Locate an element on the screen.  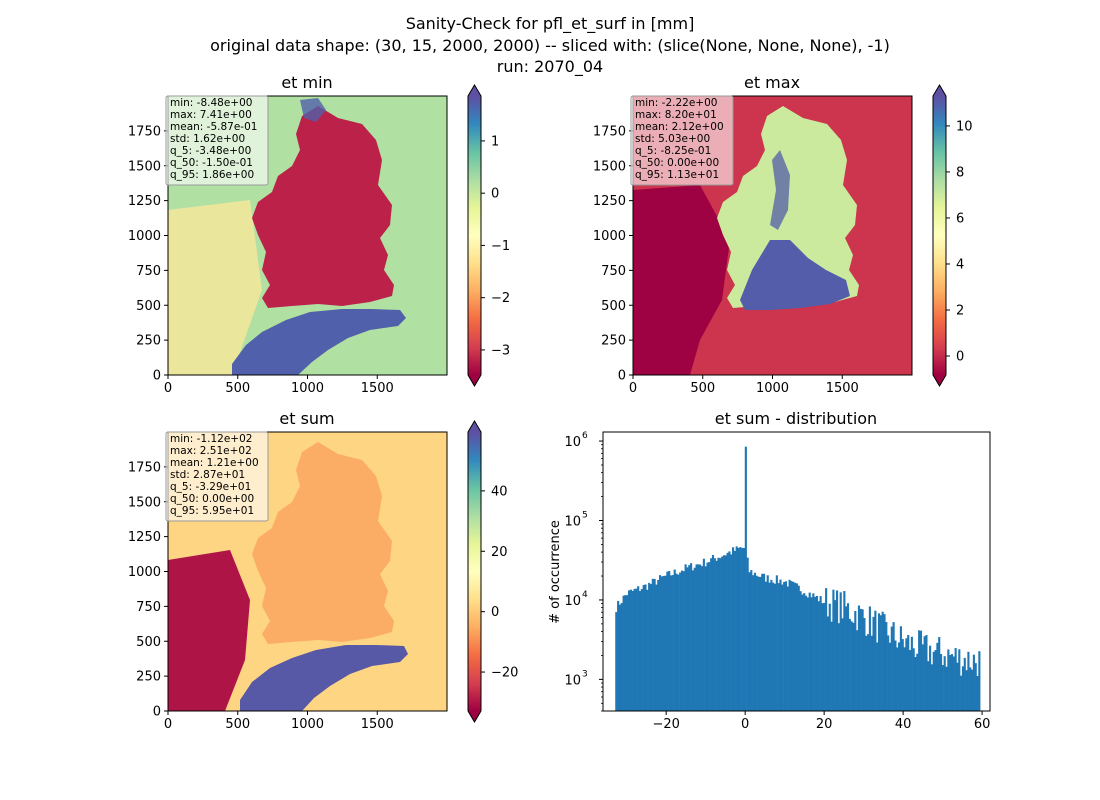
stats-line: mean: 1.21e+00 is located at coordinates (214, 463).